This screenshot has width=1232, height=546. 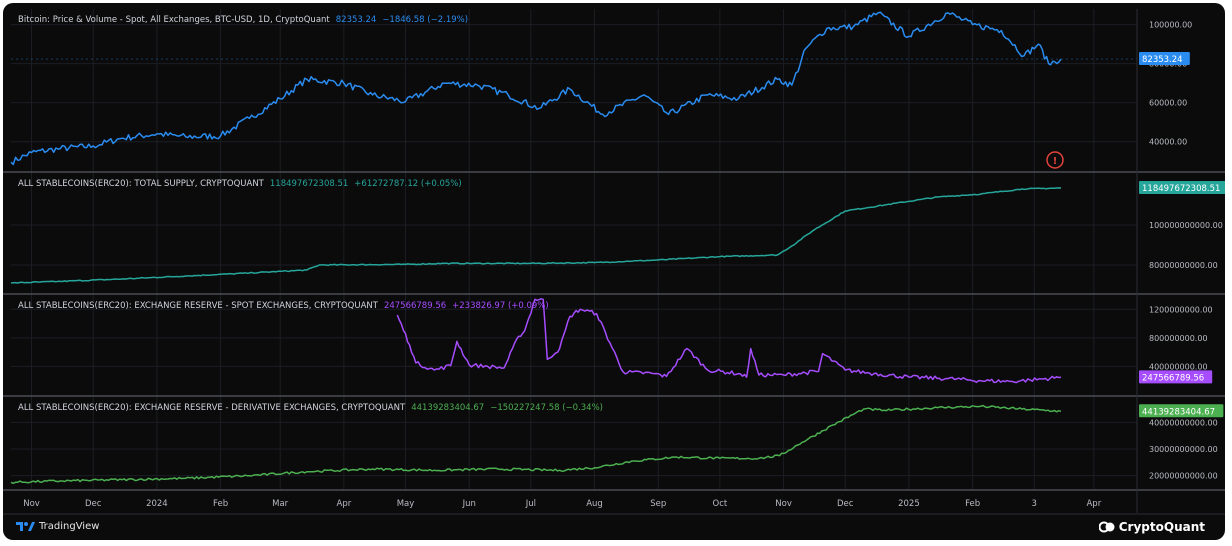 I want to click on x-tick-label: Oct, so click(x=720, y=504).